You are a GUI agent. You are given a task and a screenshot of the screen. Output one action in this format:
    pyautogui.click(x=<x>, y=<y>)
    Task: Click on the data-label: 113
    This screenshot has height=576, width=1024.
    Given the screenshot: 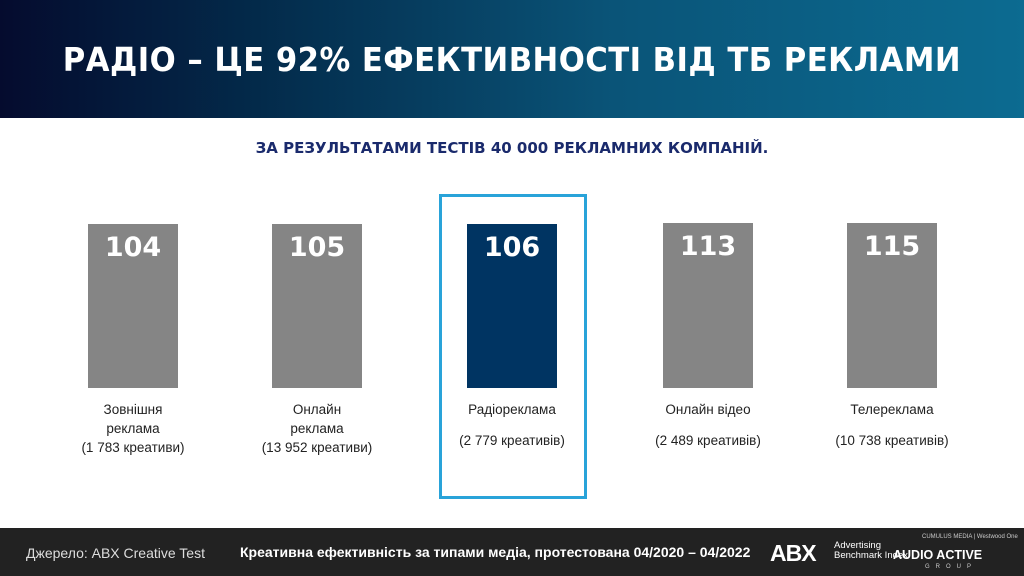 What is the action you would take?
    pyautogui.click(x=708, y=247)
    